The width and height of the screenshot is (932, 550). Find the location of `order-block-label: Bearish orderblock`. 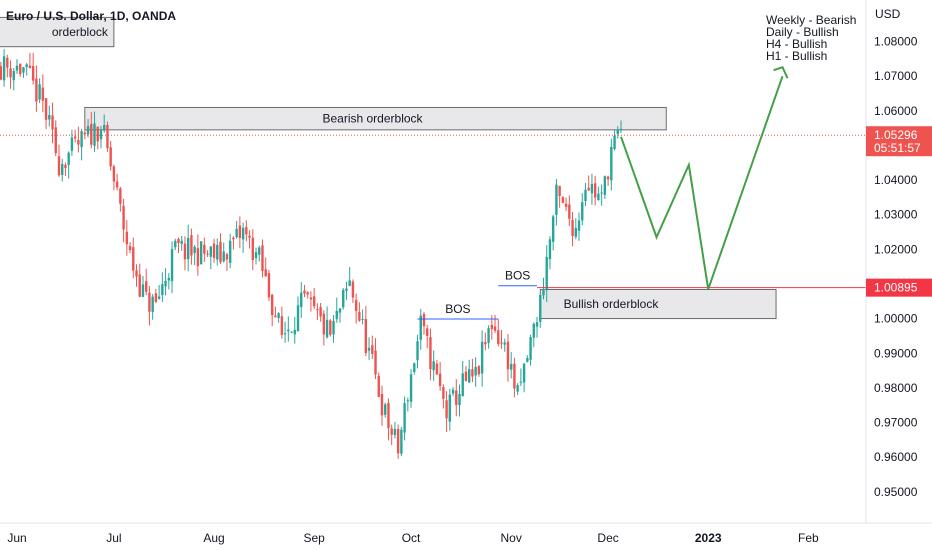

order-block-label: Bearish orderblock is located at coordinates (372, 119).